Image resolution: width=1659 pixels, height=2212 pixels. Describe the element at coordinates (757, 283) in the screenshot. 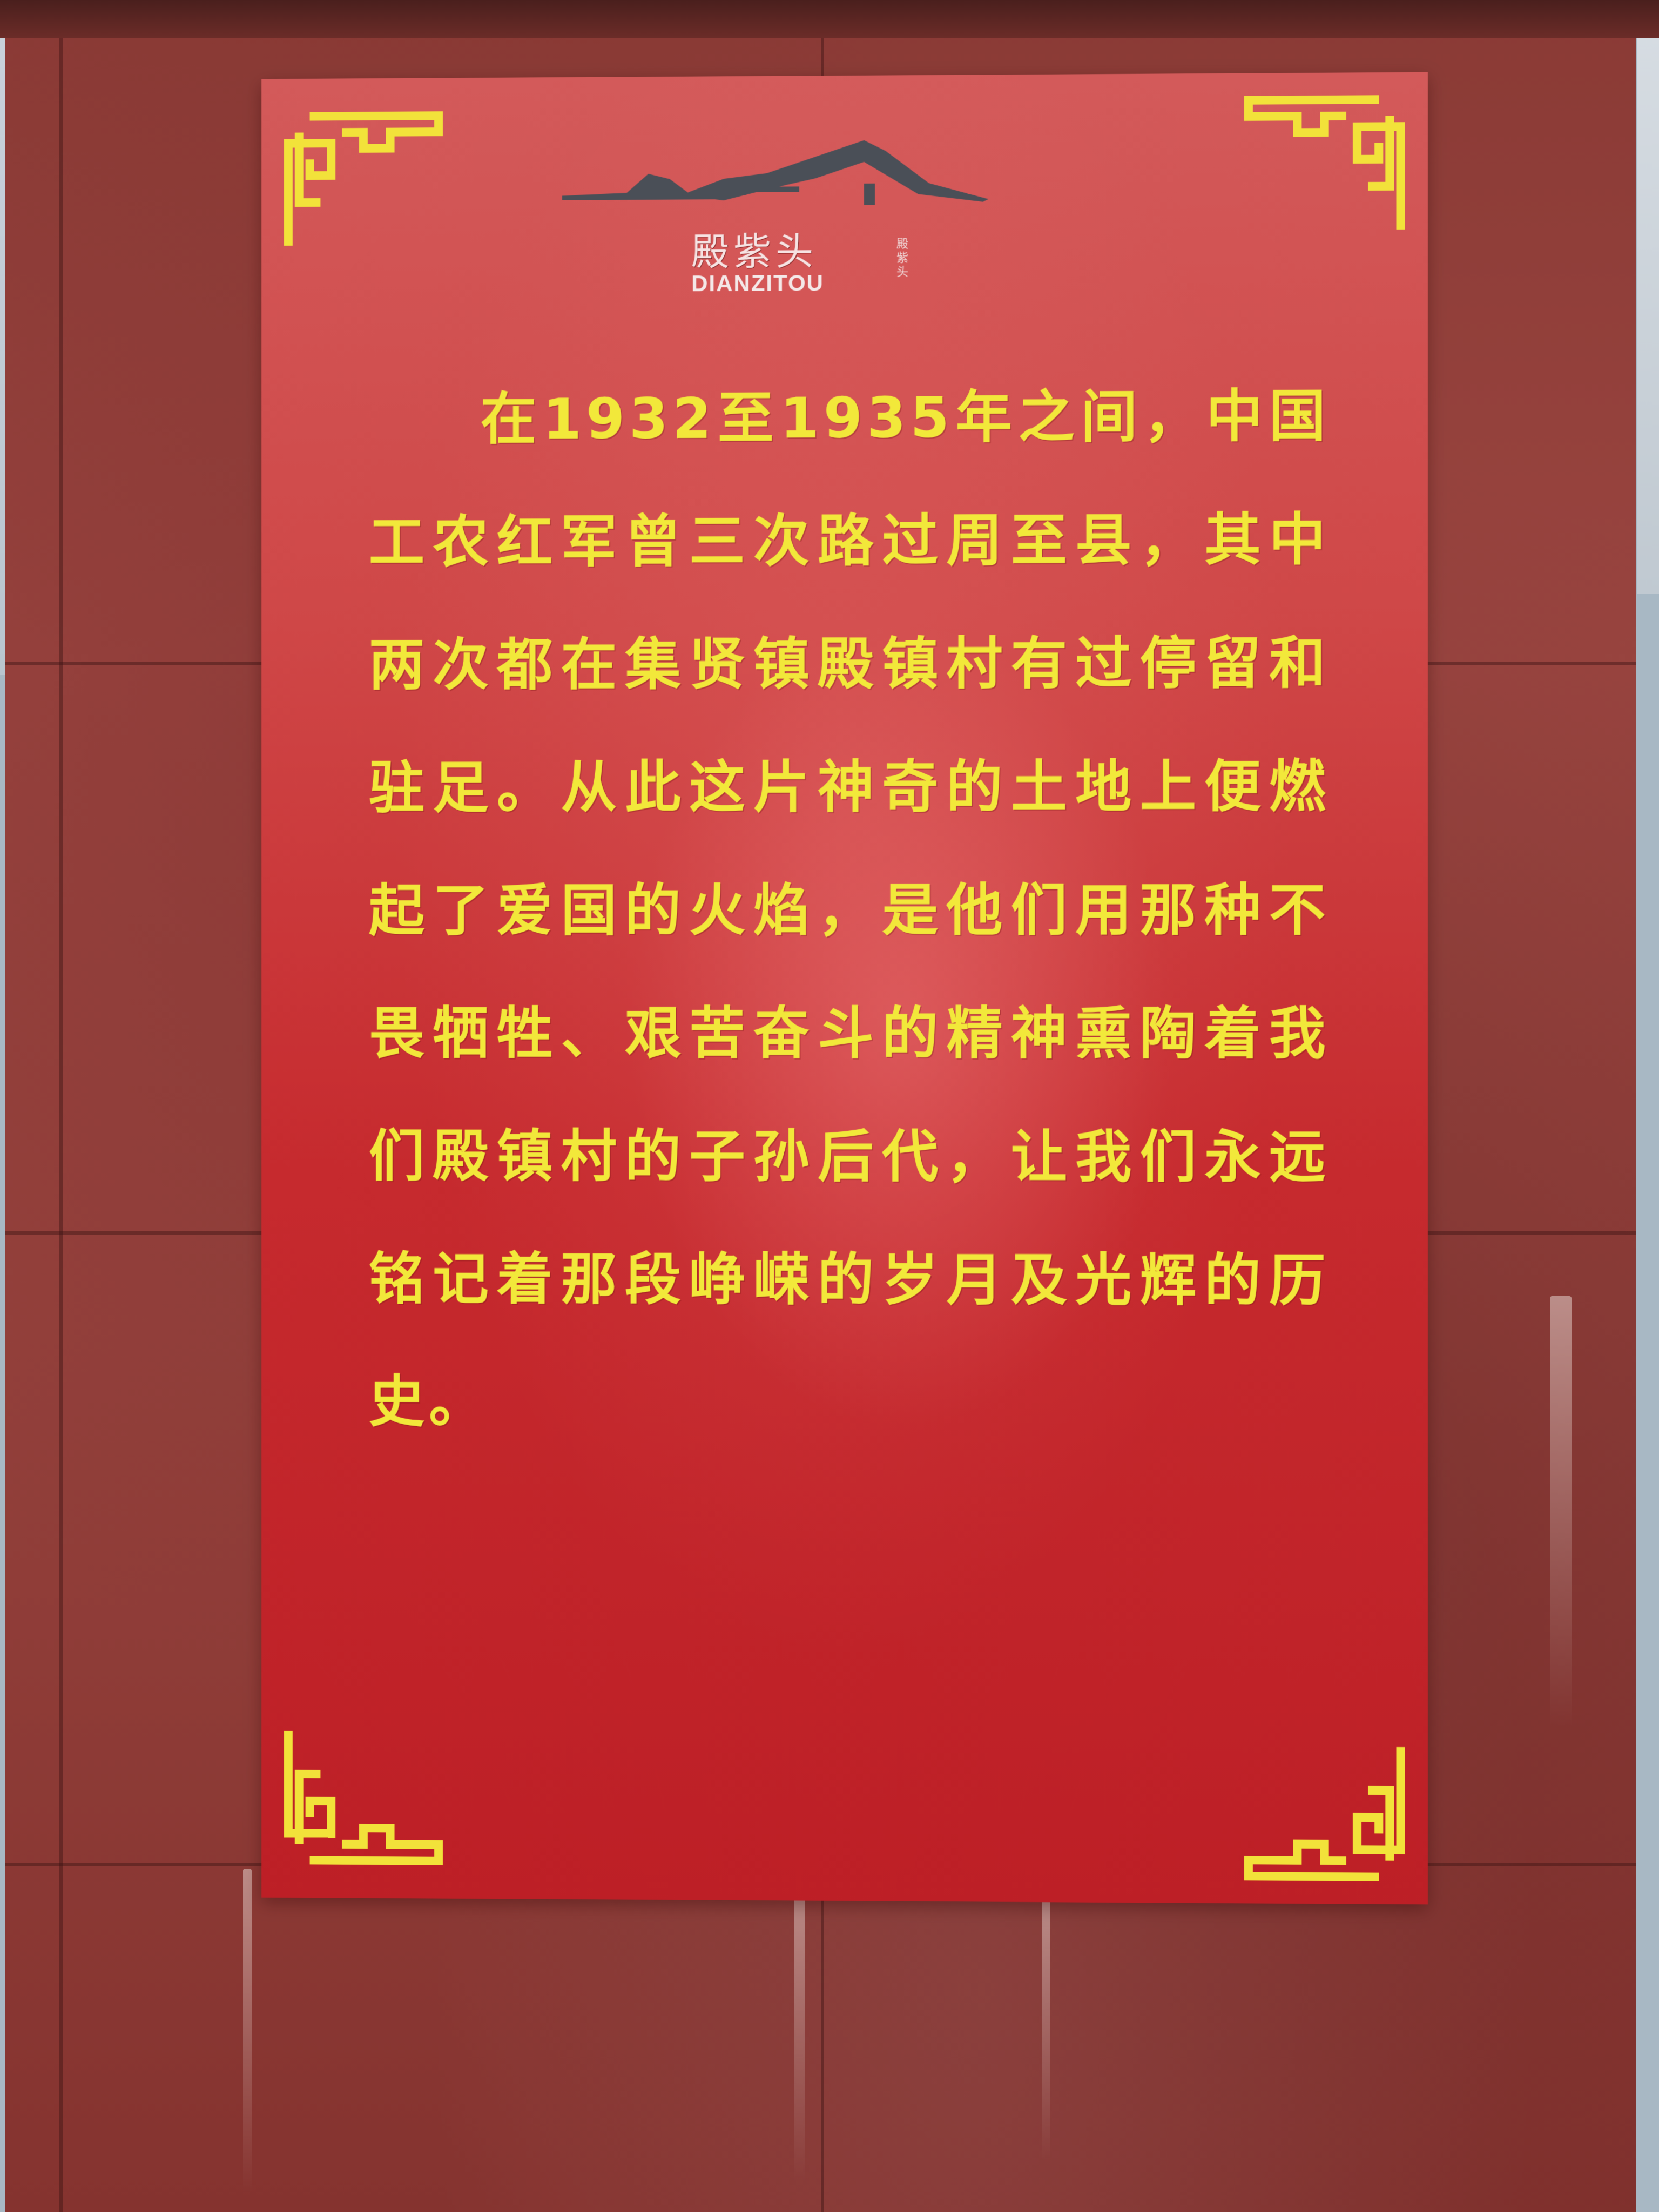

I see `logo-romanized: DIANZITOU` at that location.